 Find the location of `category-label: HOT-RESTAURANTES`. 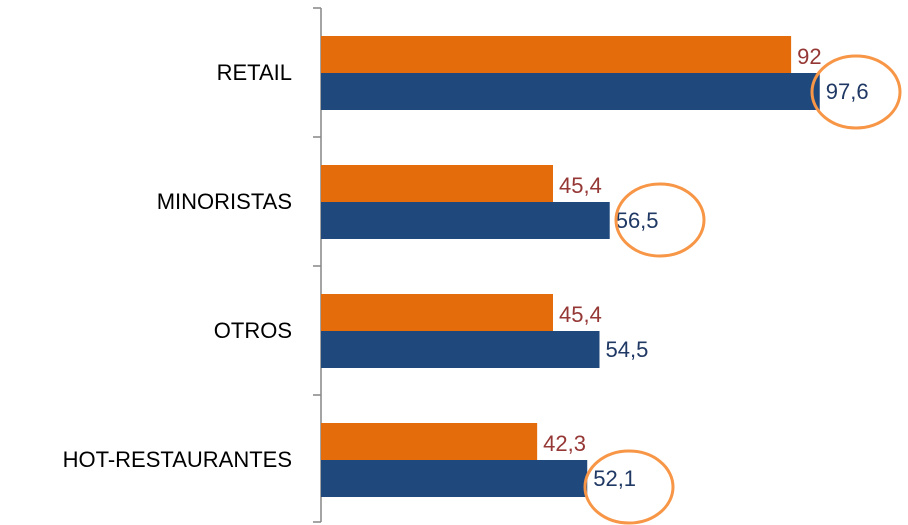

category-label: HOT-RESTAURANTES is located at coordinates (177, 459).